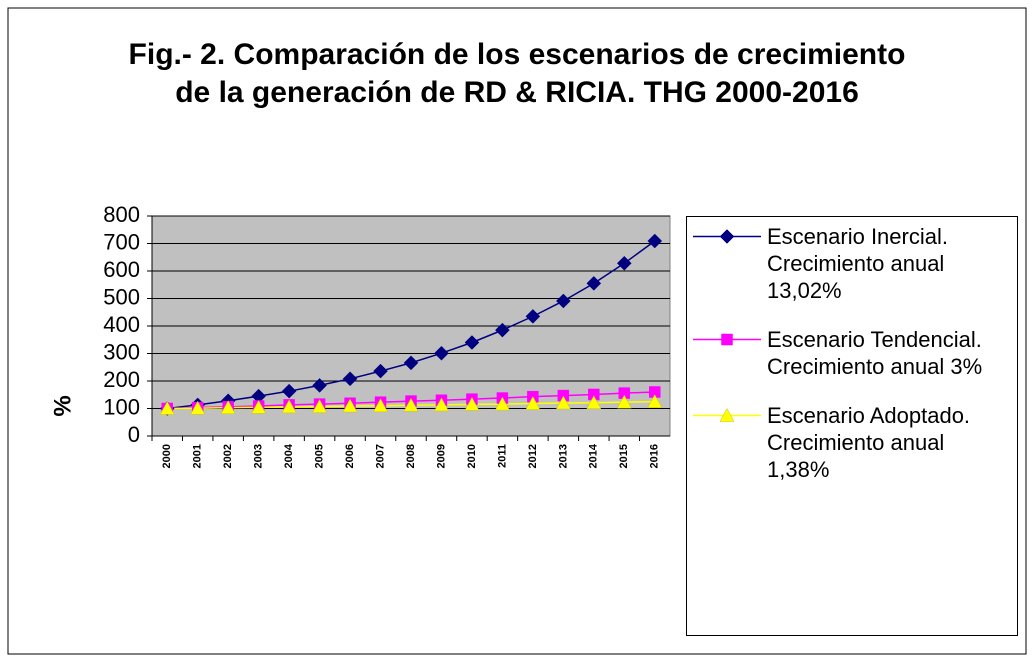 The width and height of the screenshot is (1034, 662). Describe the element at coordinates (121, 351) in the screenshot. I see `y-tick-label: 300` at that location.